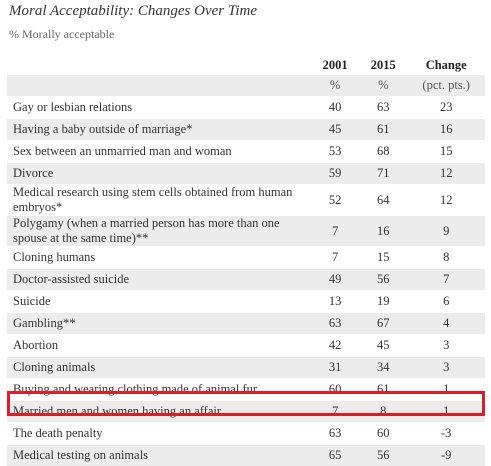 The width and height of the screenshot is (491, 466). Describe the element at coordinates (383, 368) in the screenshot. I see `cell-value: 34` at that location.